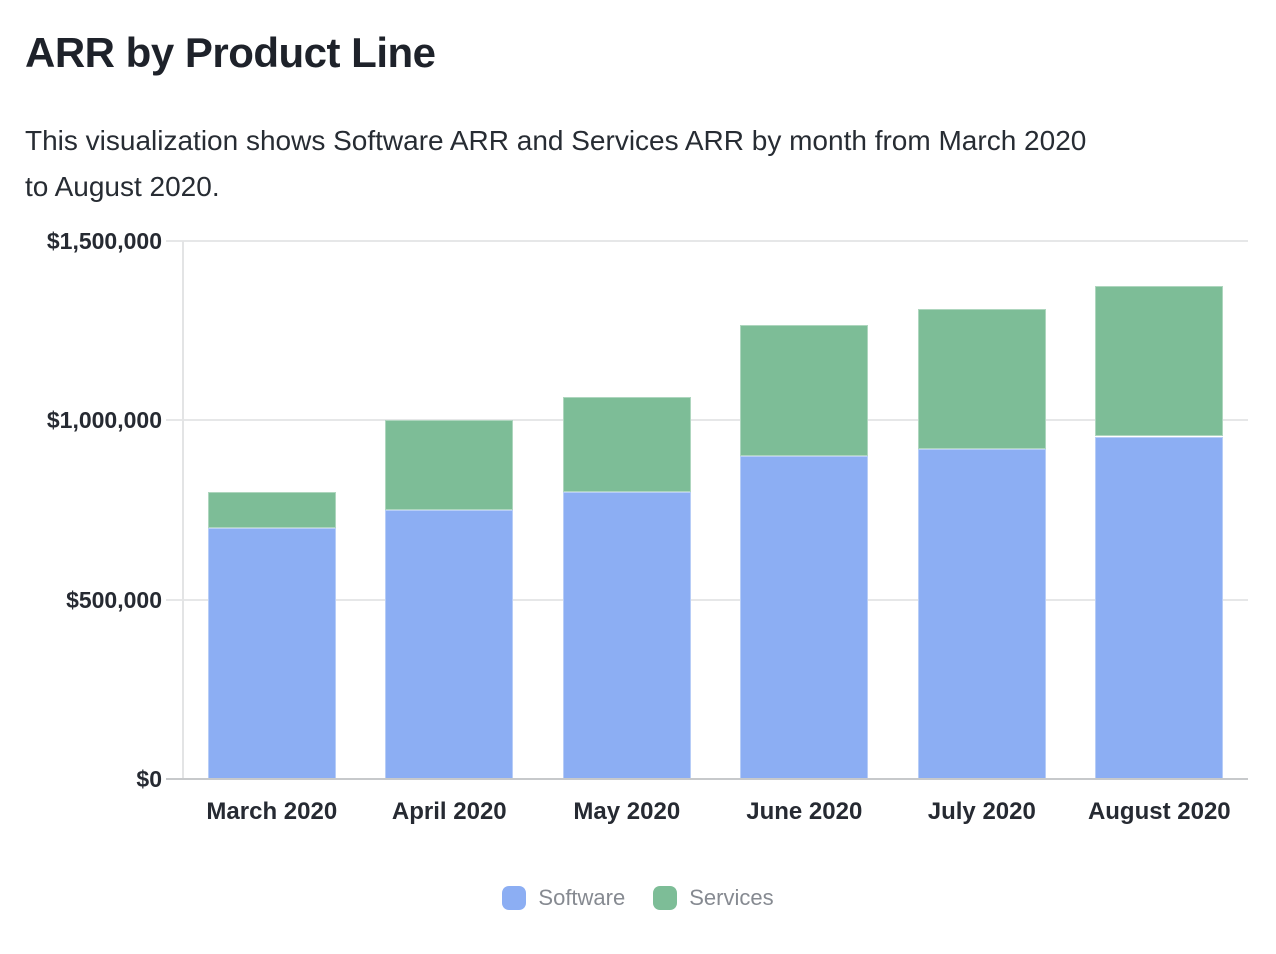  I want to click on x-axis-tick-label: March 2020, so click(272, 811).